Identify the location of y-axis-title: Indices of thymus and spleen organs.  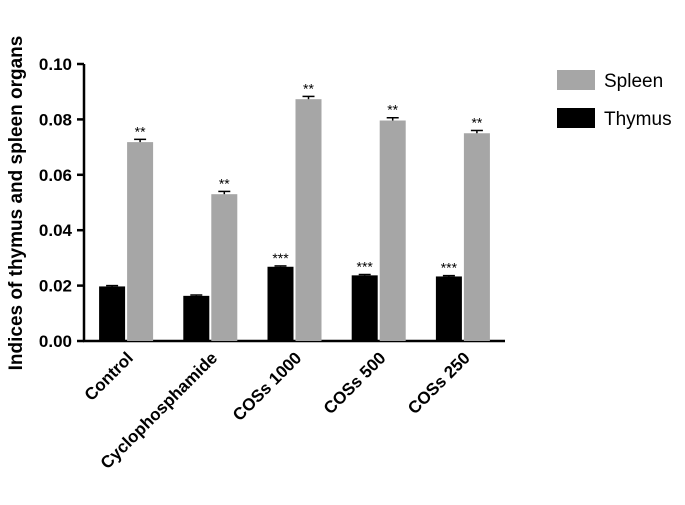
(16, 203).